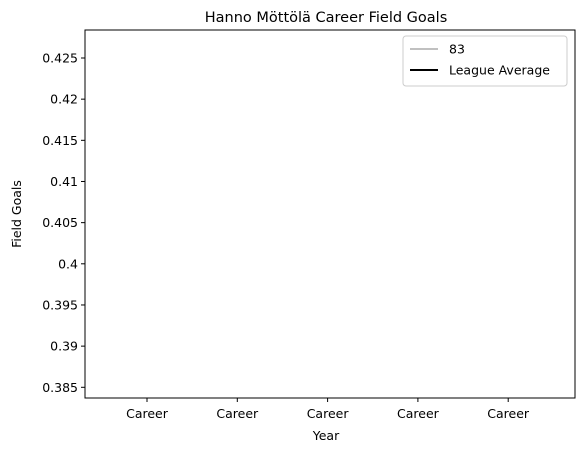  Describe the element at coordinates (64, 99) in the screenshot. I see `y-tick-label: 0.42` at that location.